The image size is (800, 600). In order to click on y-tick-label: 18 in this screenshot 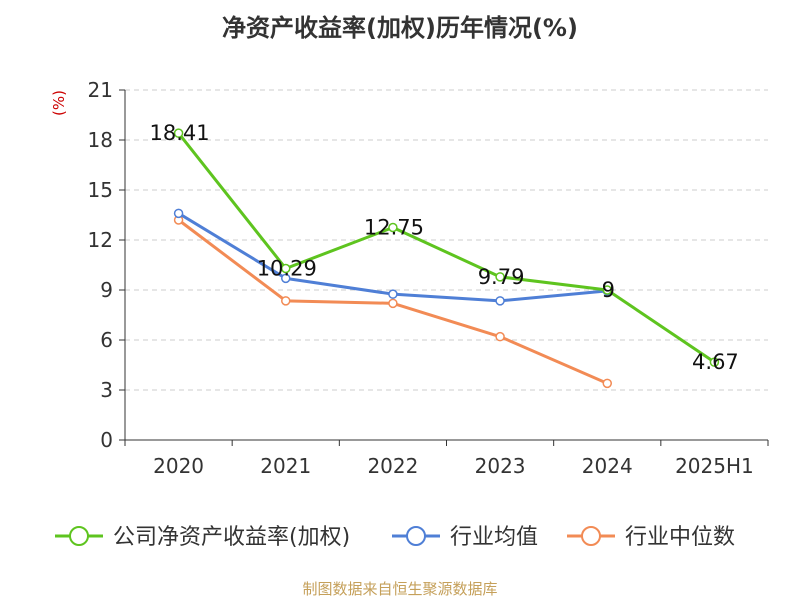, I will do `click(100, 140)`.